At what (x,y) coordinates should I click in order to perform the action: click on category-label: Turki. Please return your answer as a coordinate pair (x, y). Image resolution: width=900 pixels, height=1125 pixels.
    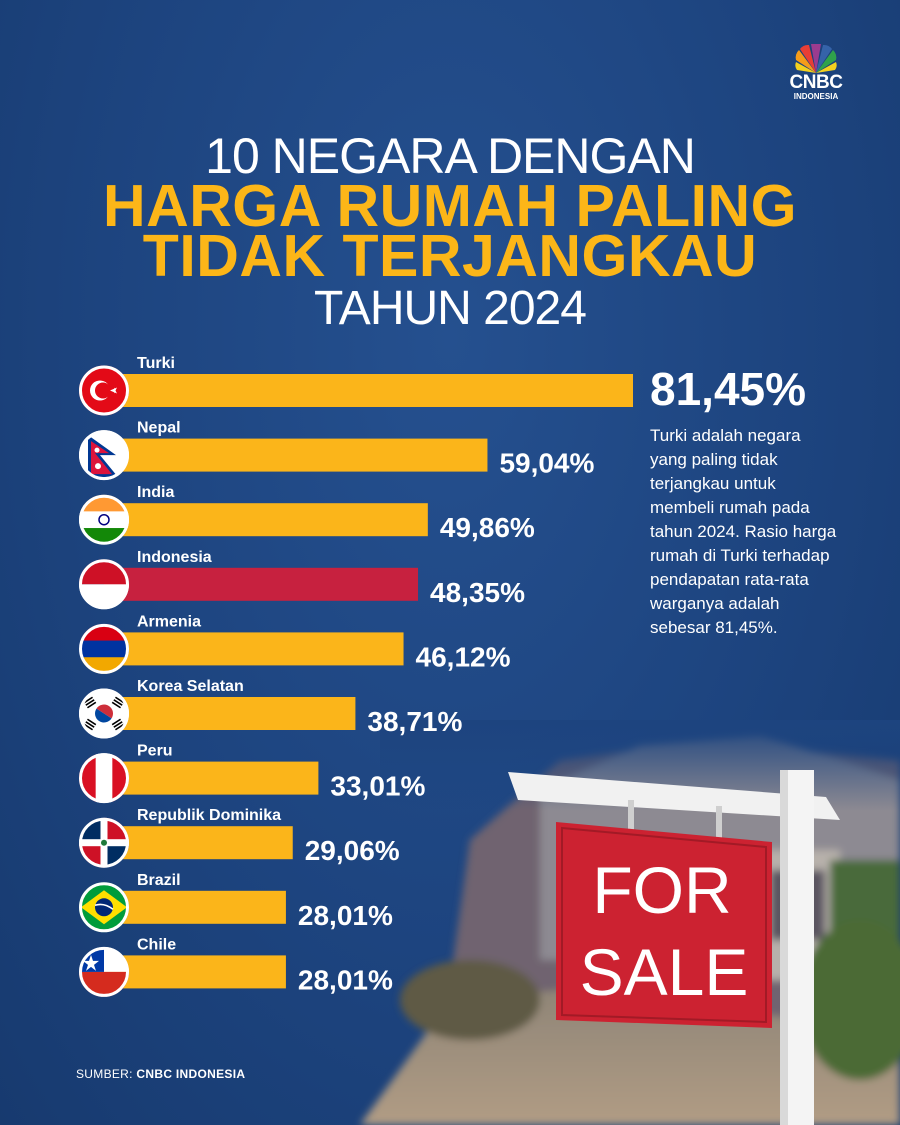
    Looking at the image, I should click on (156, 363).